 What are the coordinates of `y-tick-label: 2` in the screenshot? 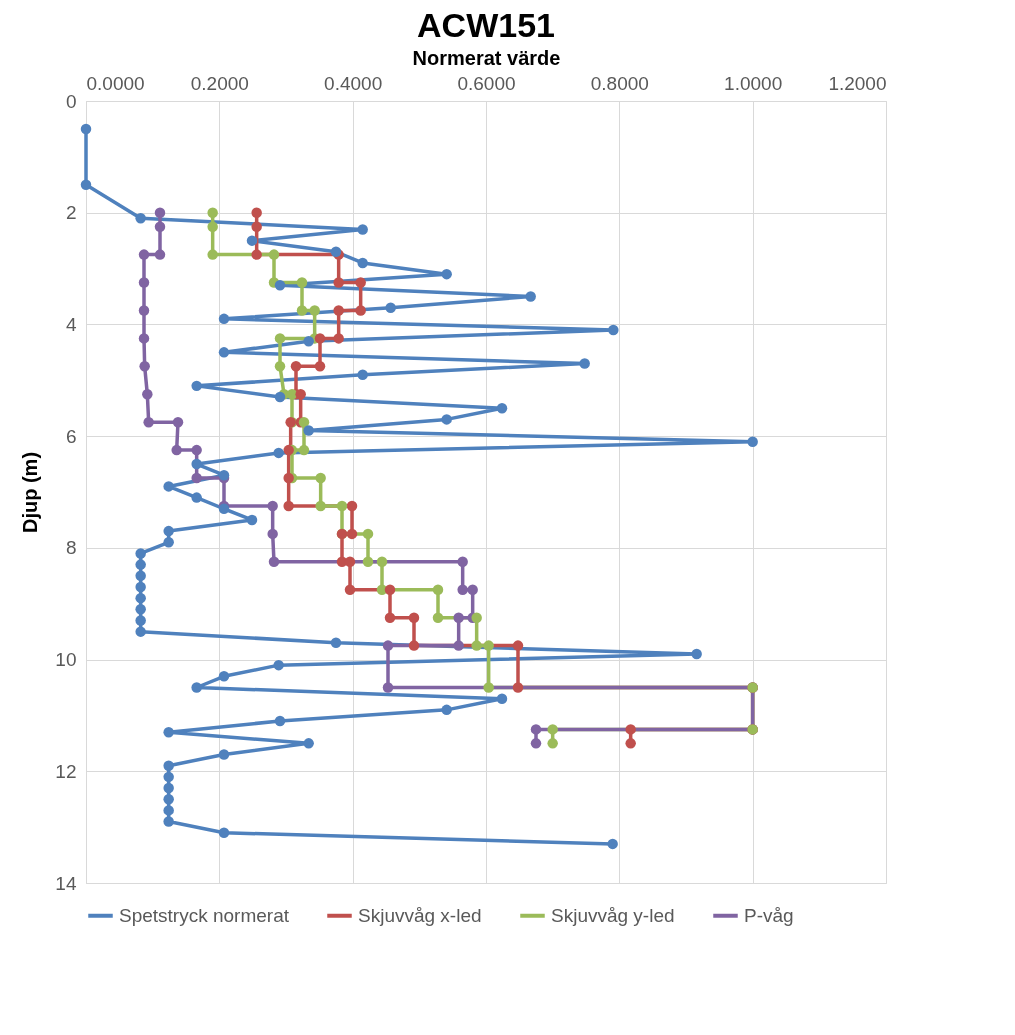 It's located at (71, 213).